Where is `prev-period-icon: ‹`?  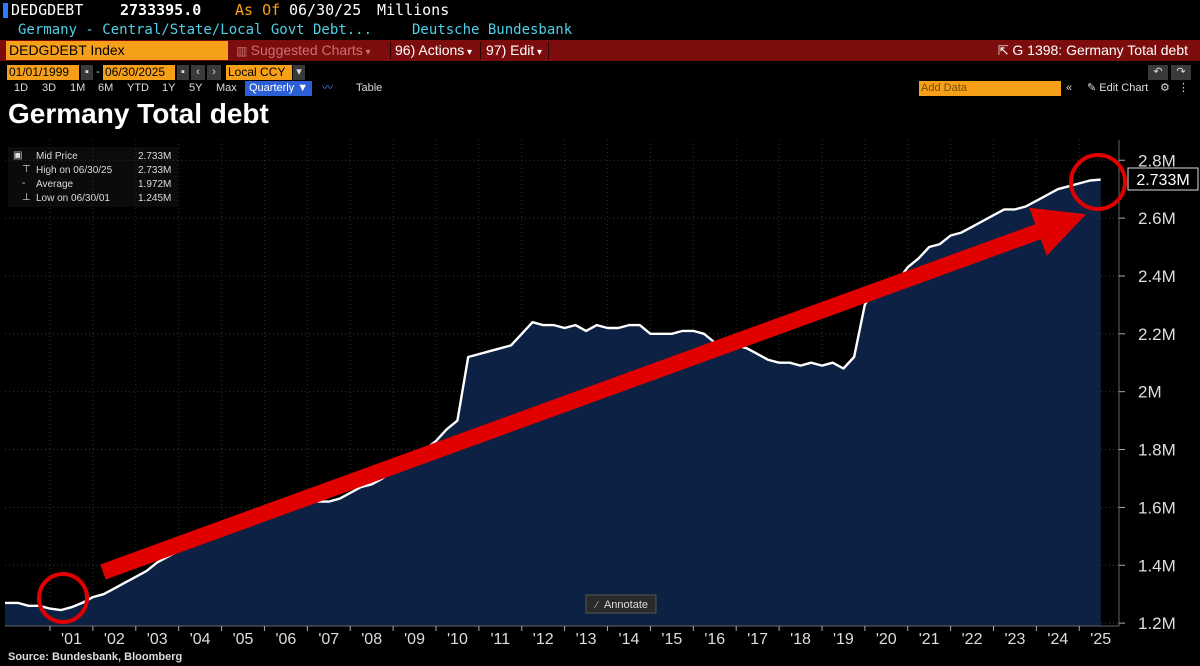 prev-period-icon: ‹ is located at coordinates (198, 72).